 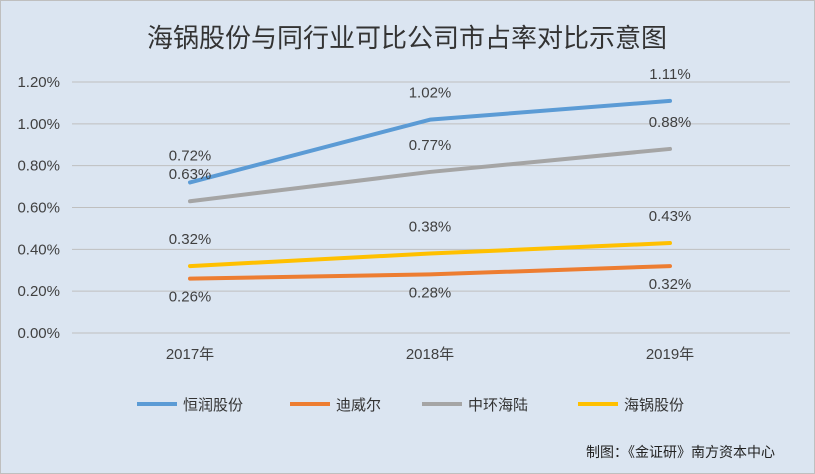 What do you see at coordinates (190, 354) in the screenshot?
I see `x-tick-label: 2017年` at bounding box center [190, 354].